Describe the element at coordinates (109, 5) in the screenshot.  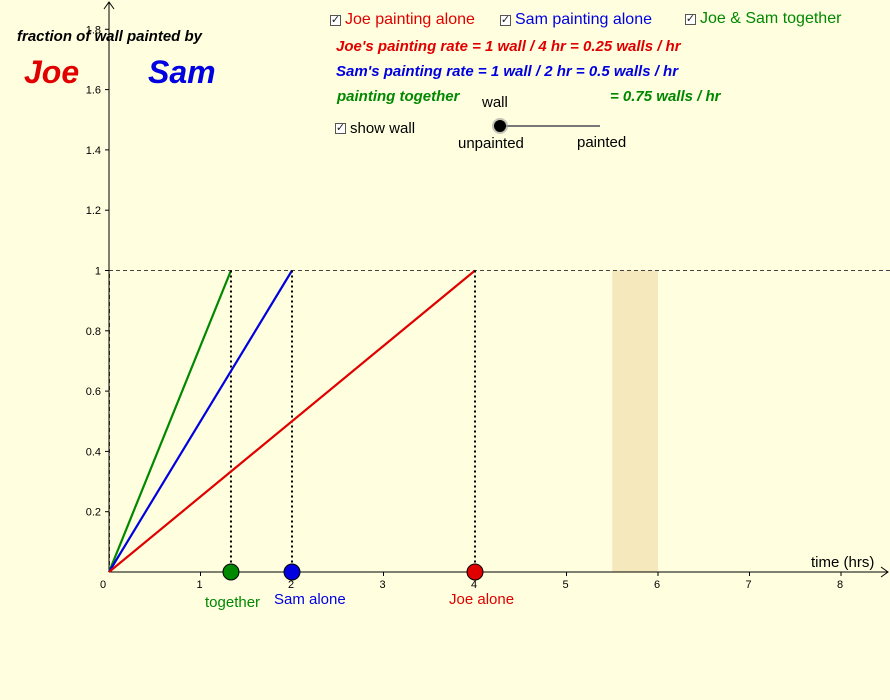
I see `y-axis-arrow-icon` at that location.